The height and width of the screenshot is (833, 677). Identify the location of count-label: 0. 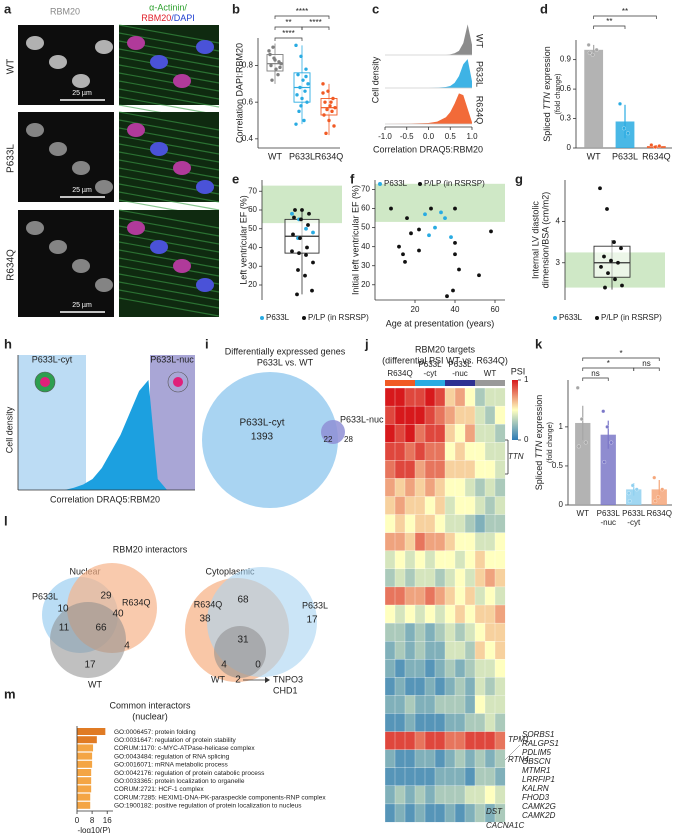
(258, 665).